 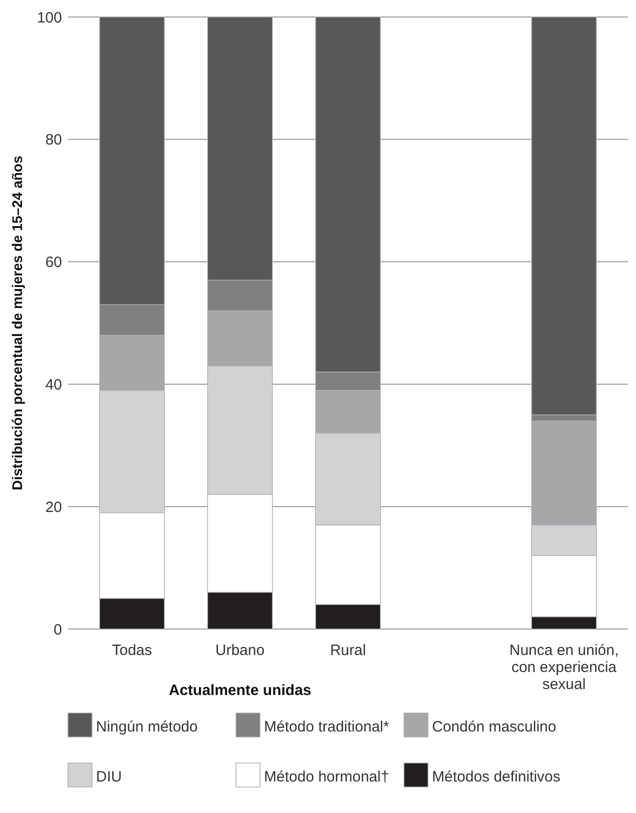 I want to click on y-tick-label: 0, so click(x=58, y=629).